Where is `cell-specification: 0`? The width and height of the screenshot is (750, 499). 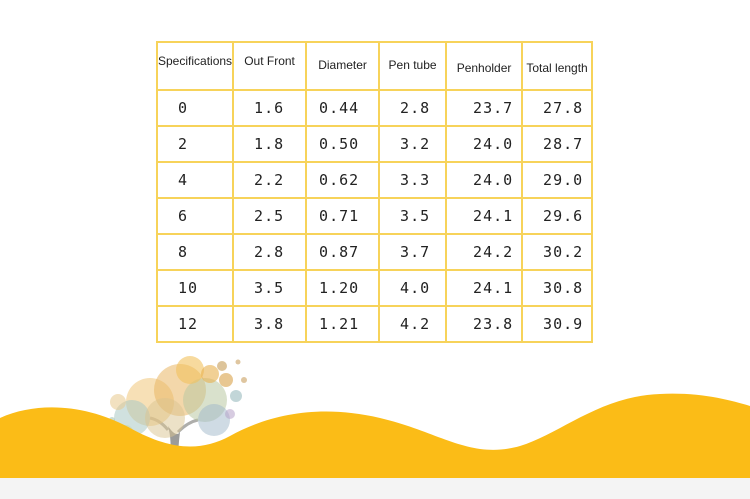 cell-specification: 0 is located at coordinates (195, 108).